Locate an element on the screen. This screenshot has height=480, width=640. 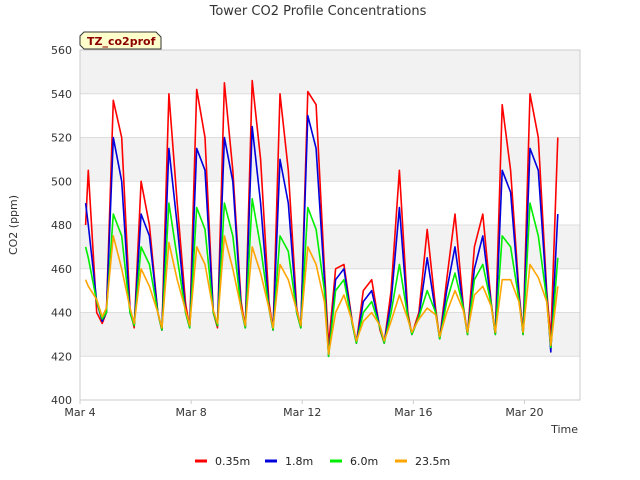
source-badge: TZ_co2prof is located at coordinates (120, 40).